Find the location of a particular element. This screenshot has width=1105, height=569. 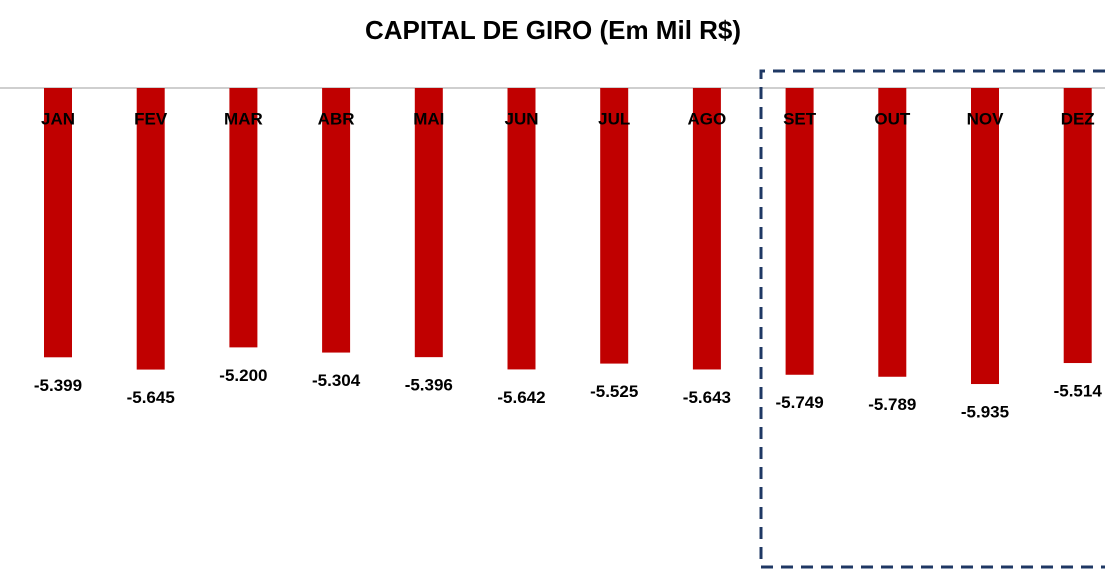

data-label: -5.200 is located at coordinates (243, 375).